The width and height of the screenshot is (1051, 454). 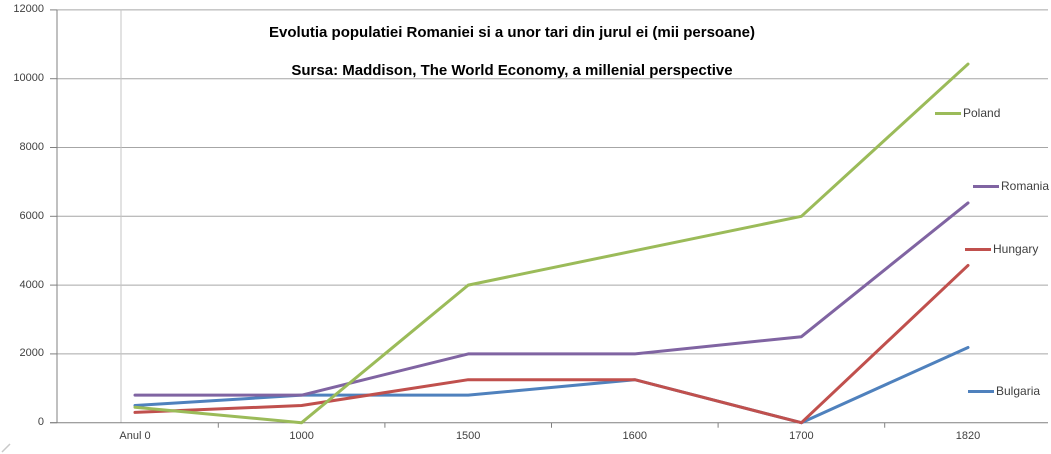 I want to click on y-axis-label-10000: 10000, so click(x=28, y=78).